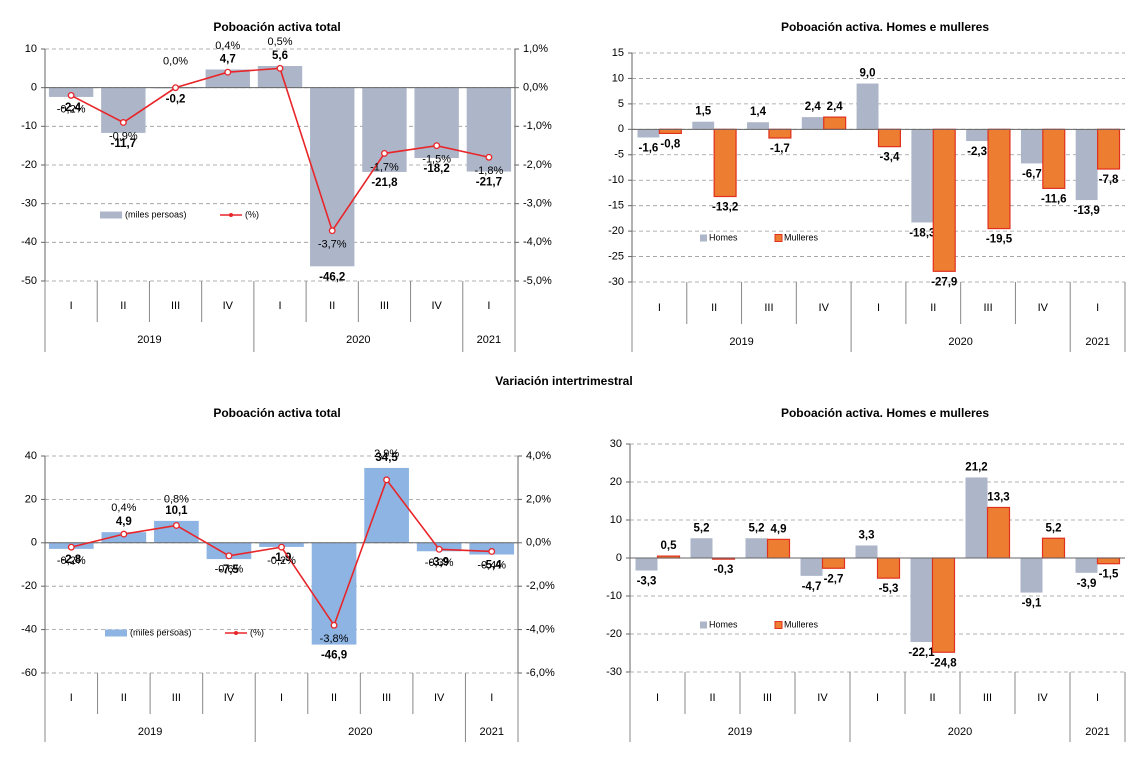  What do you see at coordinates (616, 520) in the screenshot?
I see `y-tick-label: 10` at bounding box center [616, 520].